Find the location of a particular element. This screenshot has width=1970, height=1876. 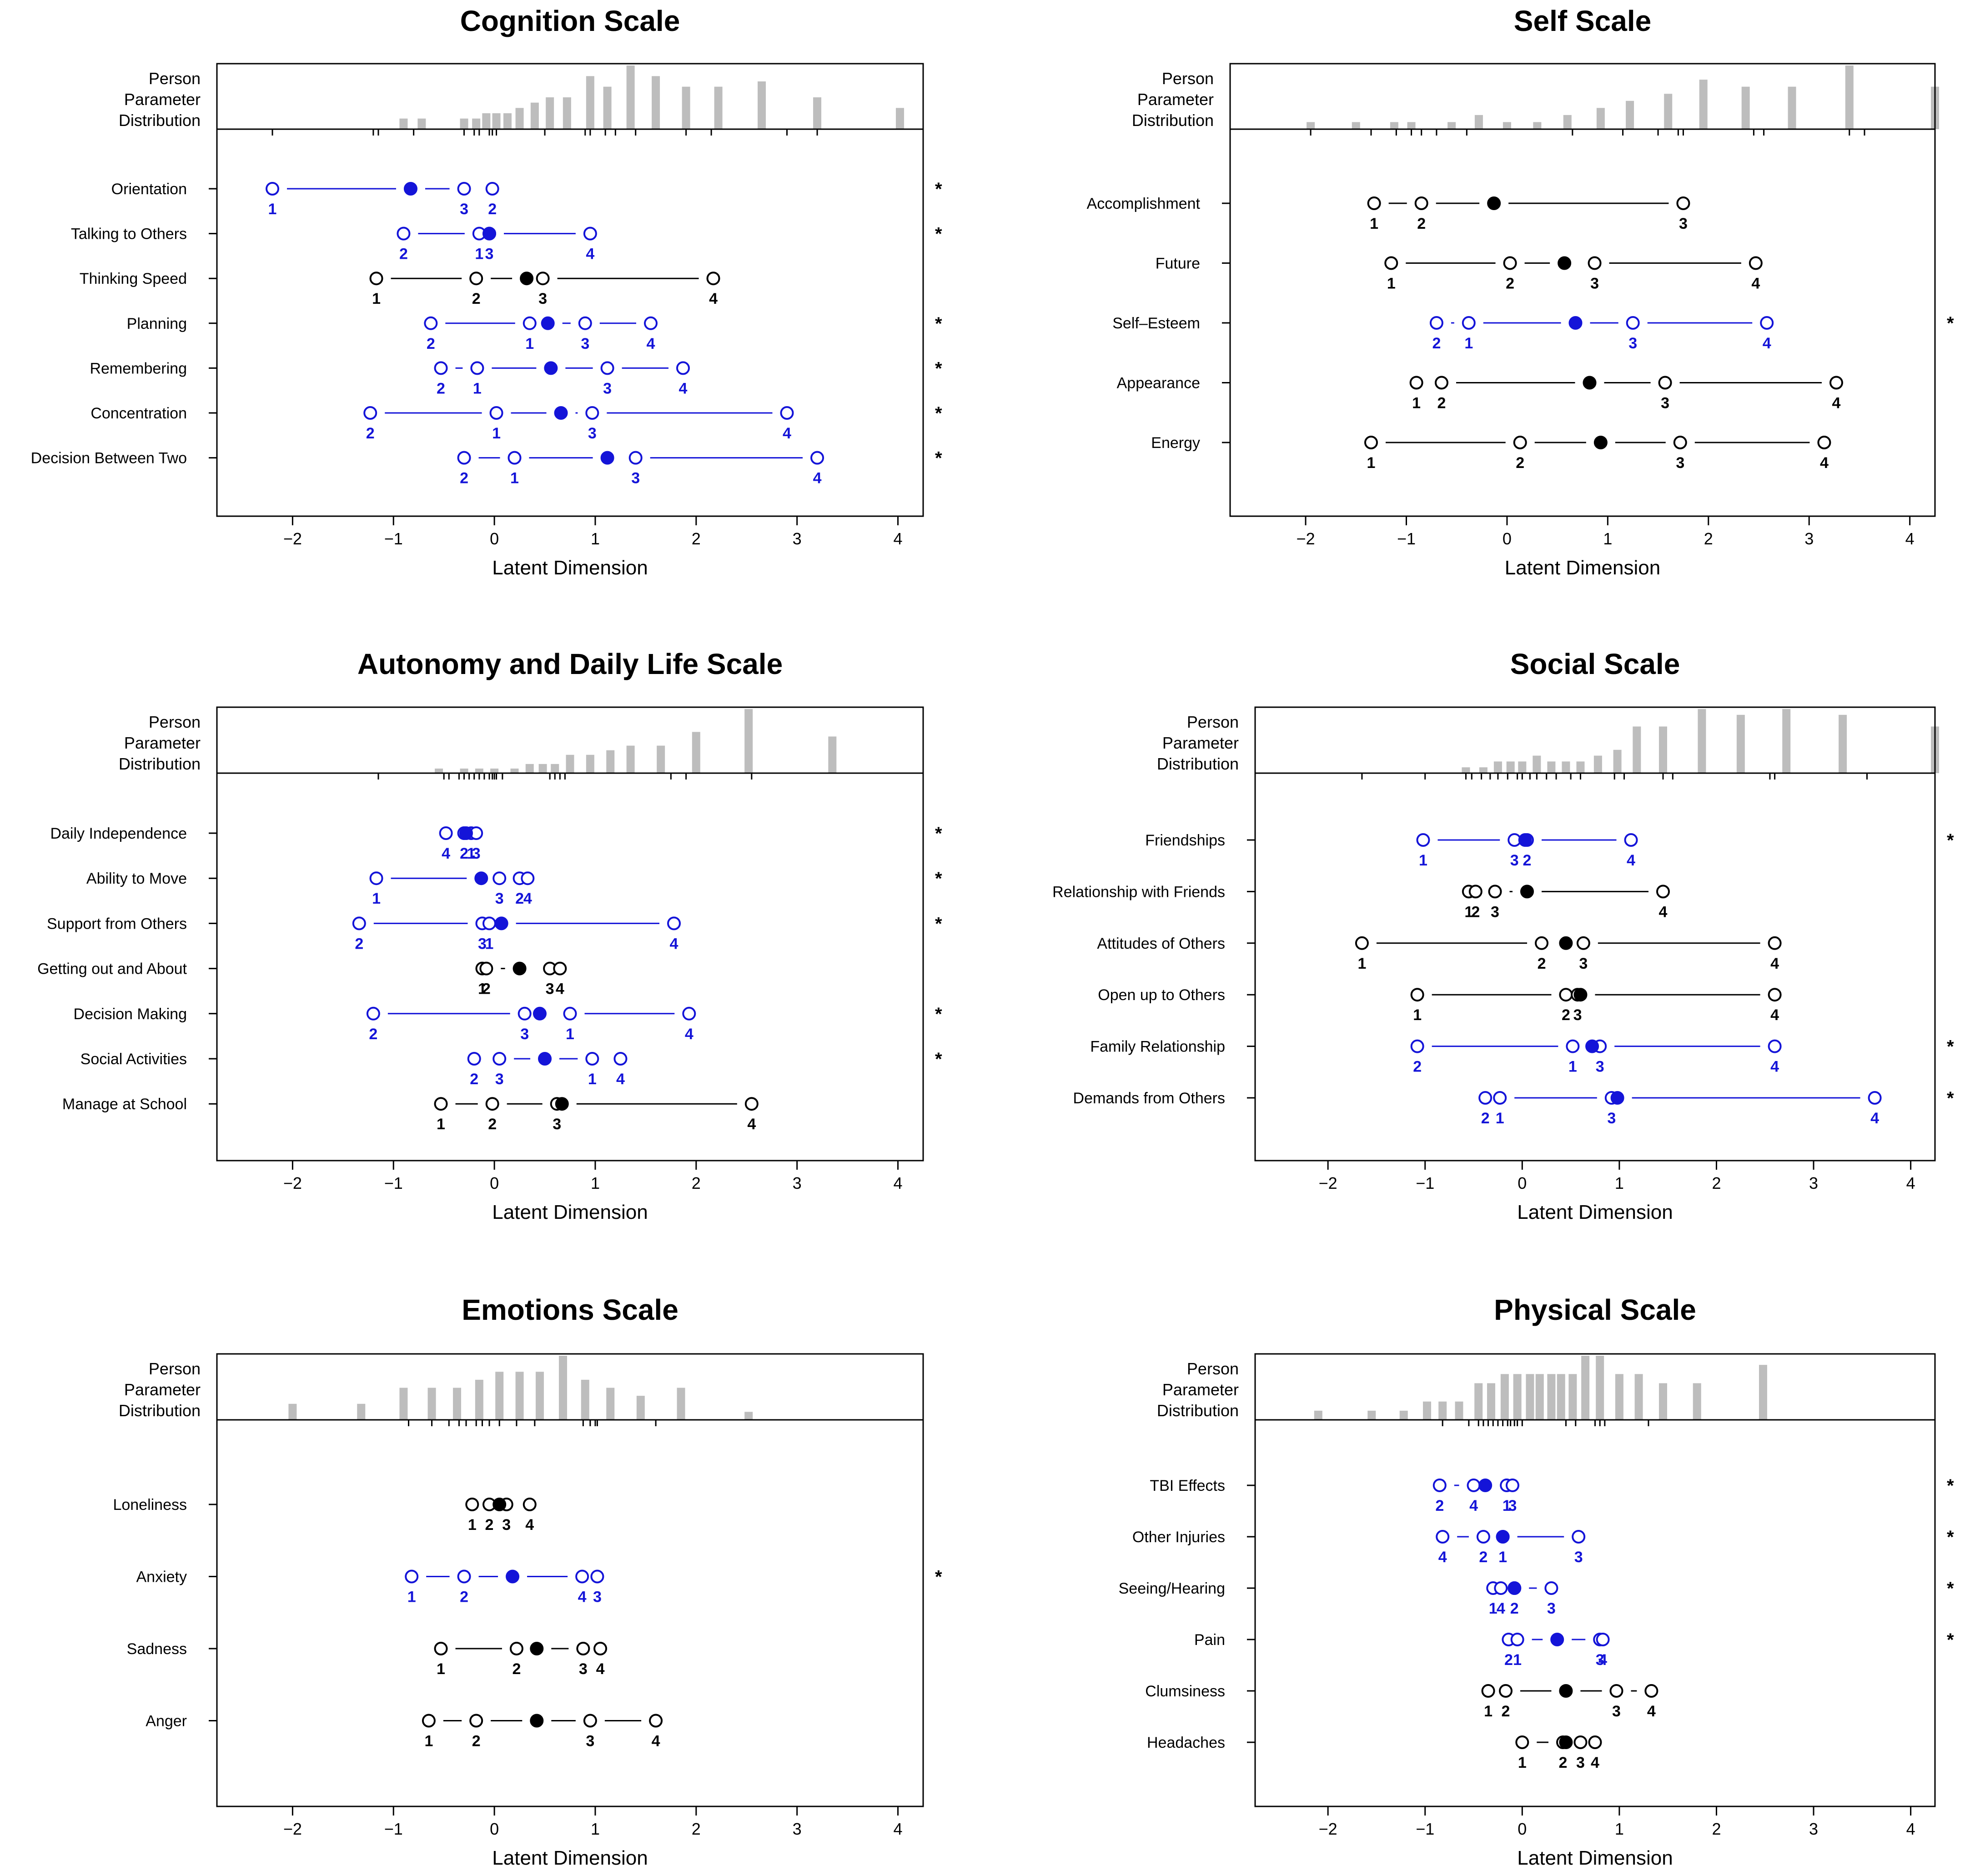

dist-label-line: Distribution is located at coordinates (160, 120).